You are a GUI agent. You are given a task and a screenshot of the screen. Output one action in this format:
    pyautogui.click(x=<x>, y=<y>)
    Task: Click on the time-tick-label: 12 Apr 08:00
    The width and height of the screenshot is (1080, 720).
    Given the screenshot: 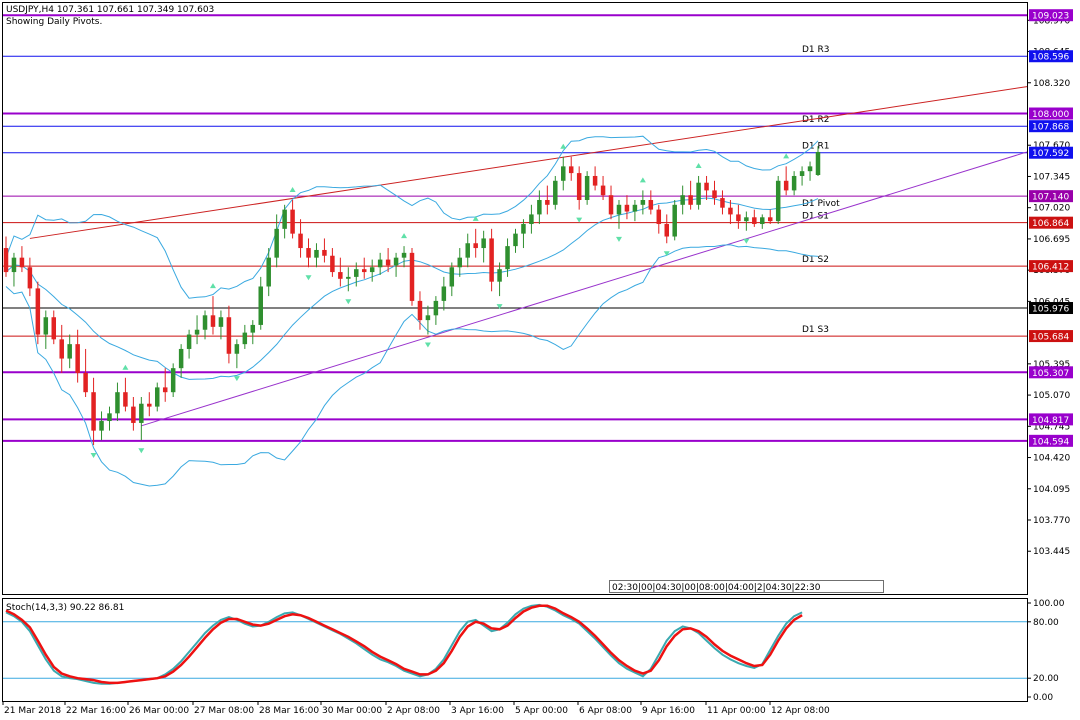 What is the action you would take?
    pyautogui.click(x=800, y=711)
    